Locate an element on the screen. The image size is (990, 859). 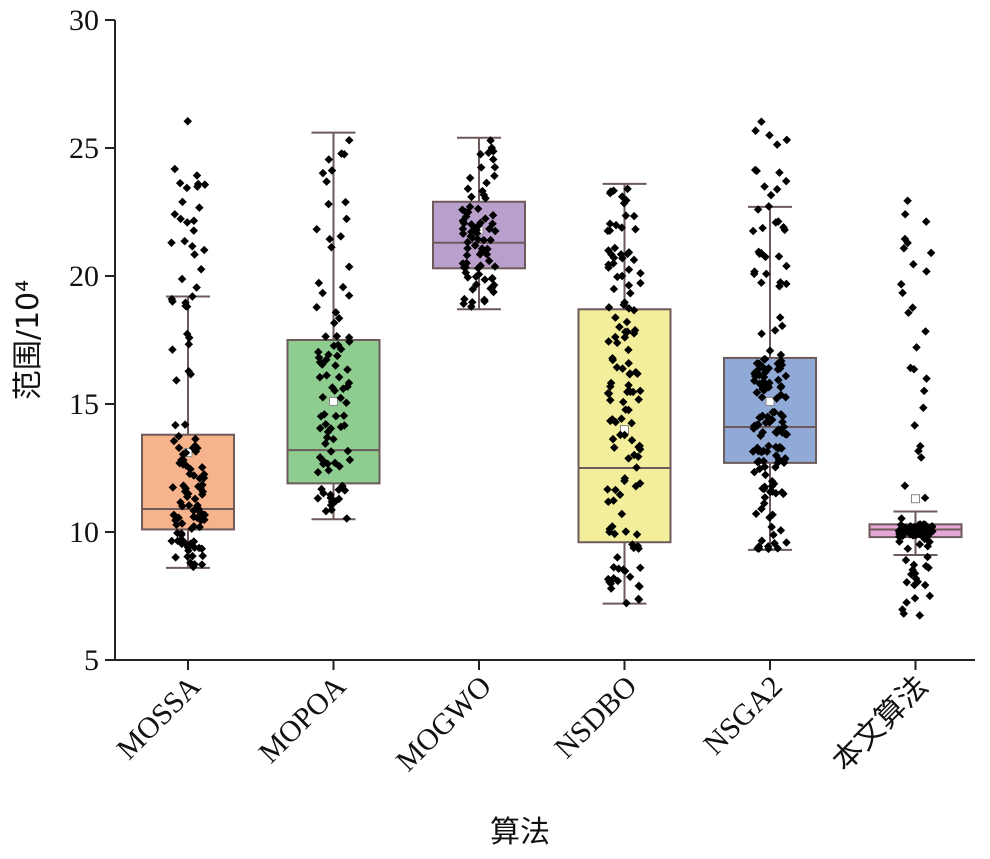
y-tick-label: 30 is located at coordinates (84, 20).